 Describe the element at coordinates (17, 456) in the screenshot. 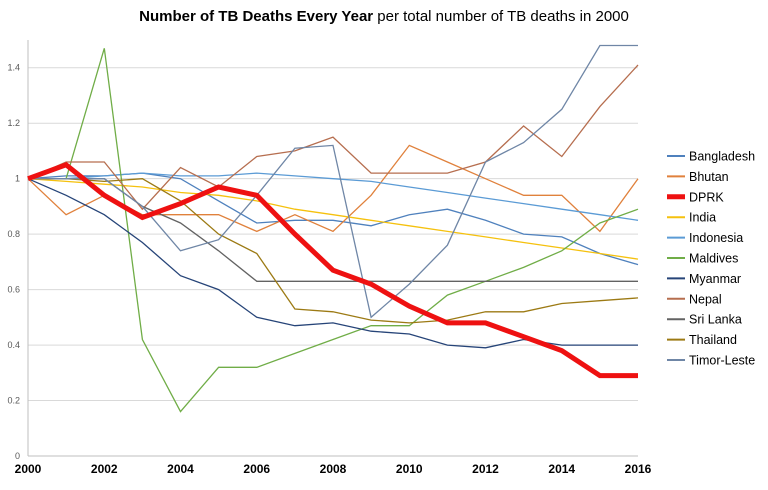

I see `y-tick-label: 0` at that location.